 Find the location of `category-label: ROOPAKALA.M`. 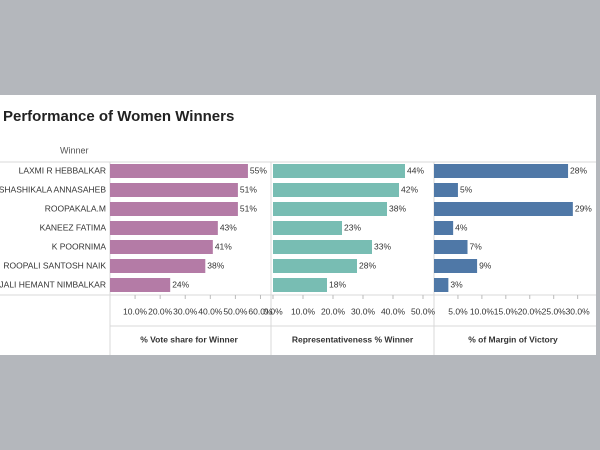

category-label: ROOPAKALA.M is located at coordinates (75, 208).